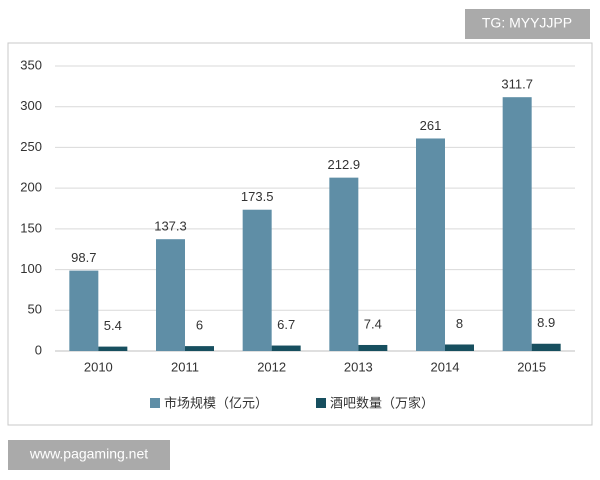  I want to click on x-tick-label: 2010, so click(98, 366).